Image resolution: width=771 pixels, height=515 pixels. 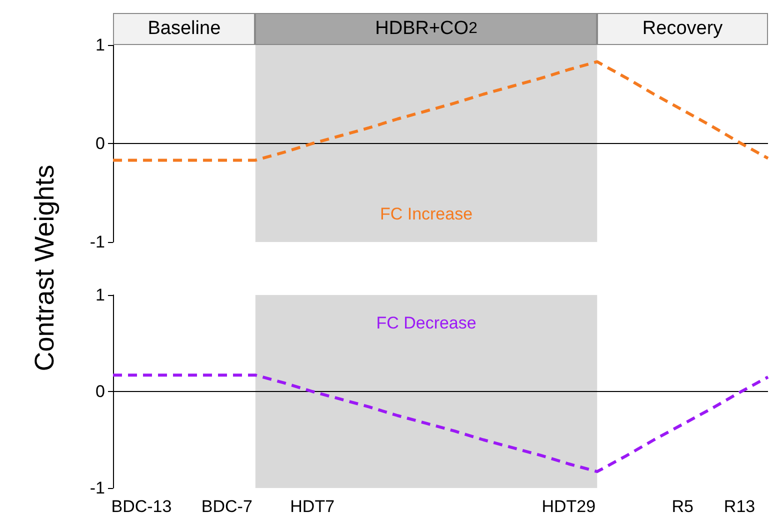 I want to click on x-tick-label: BDC-13, so click(x=141, y=506).